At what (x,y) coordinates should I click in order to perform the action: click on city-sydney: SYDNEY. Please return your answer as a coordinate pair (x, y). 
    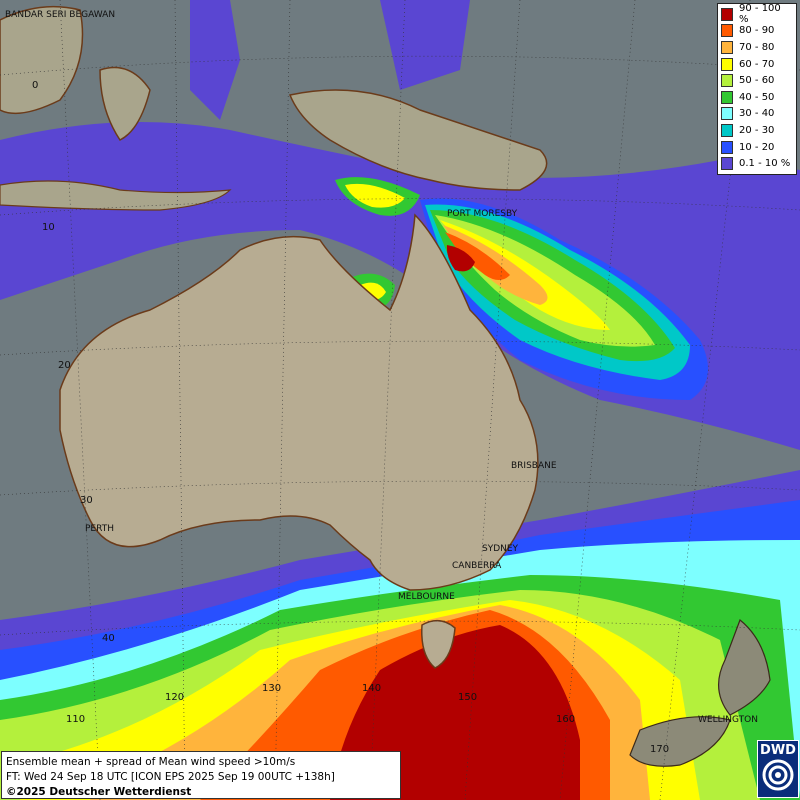
    Looking at the image, I should click on (500, 549).